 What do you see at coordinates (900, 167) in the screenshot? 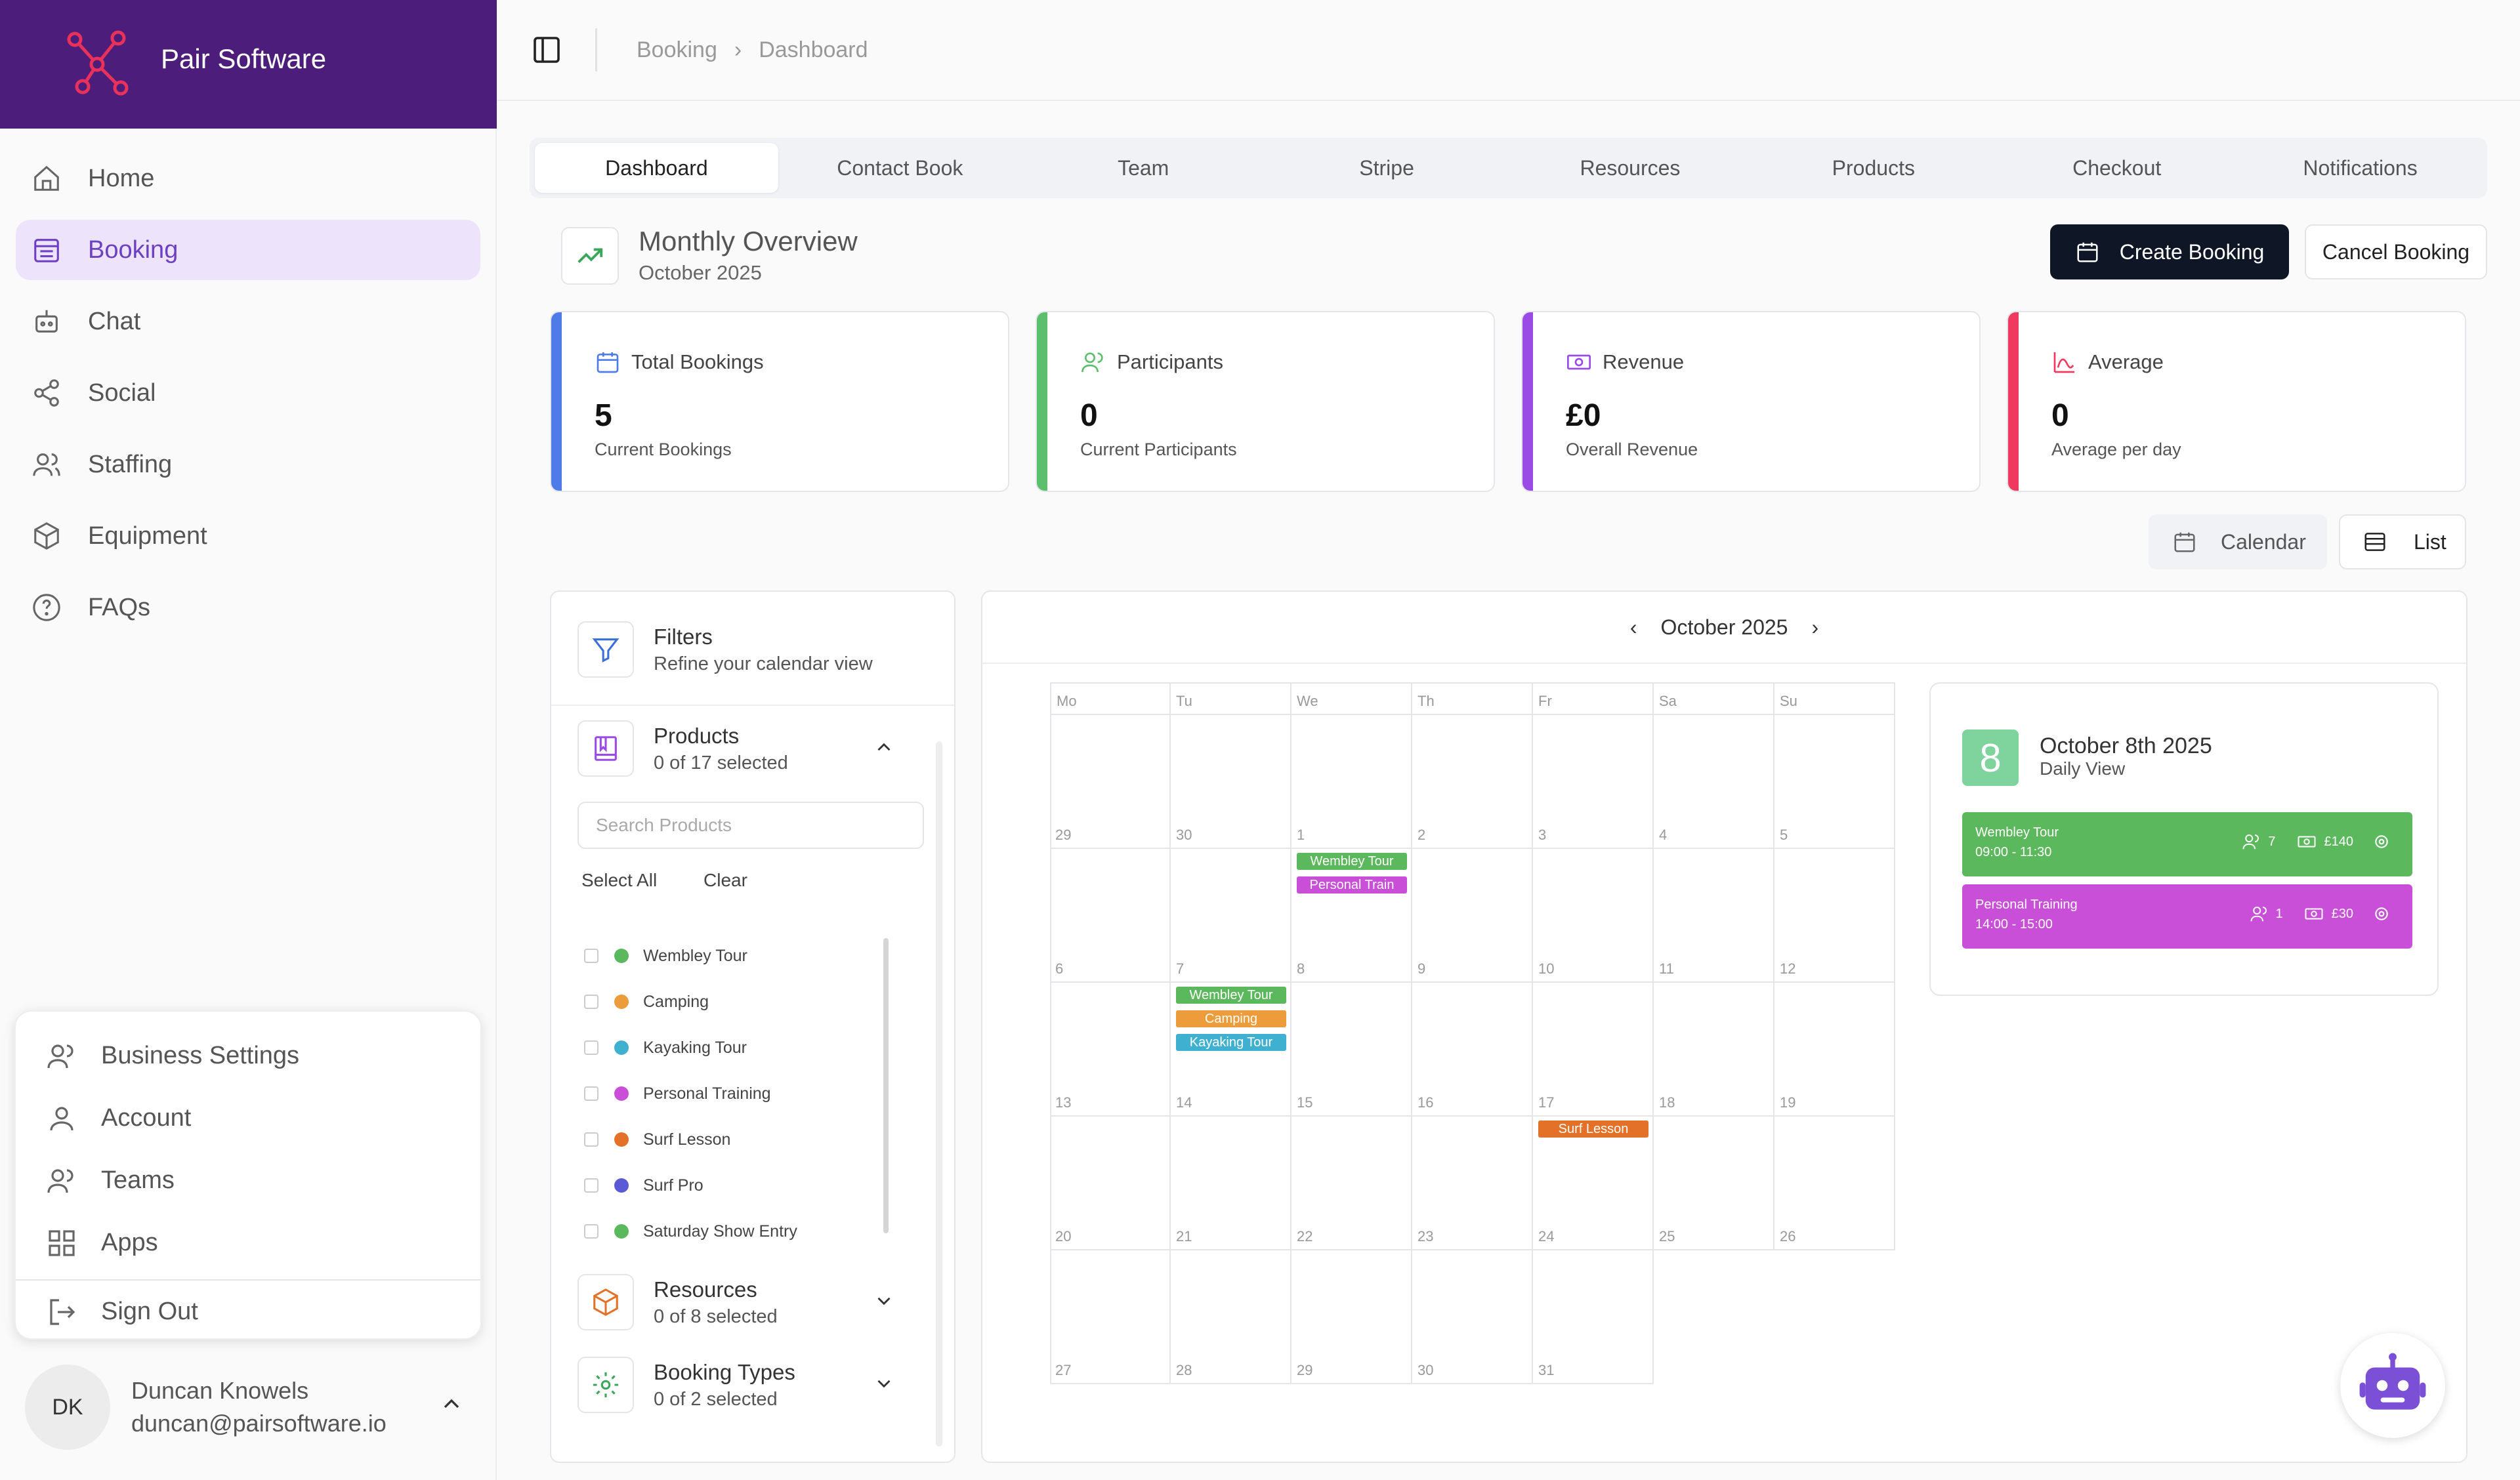
I see `tab-contact-book: Contact Book` at bounding box center [900, 167].